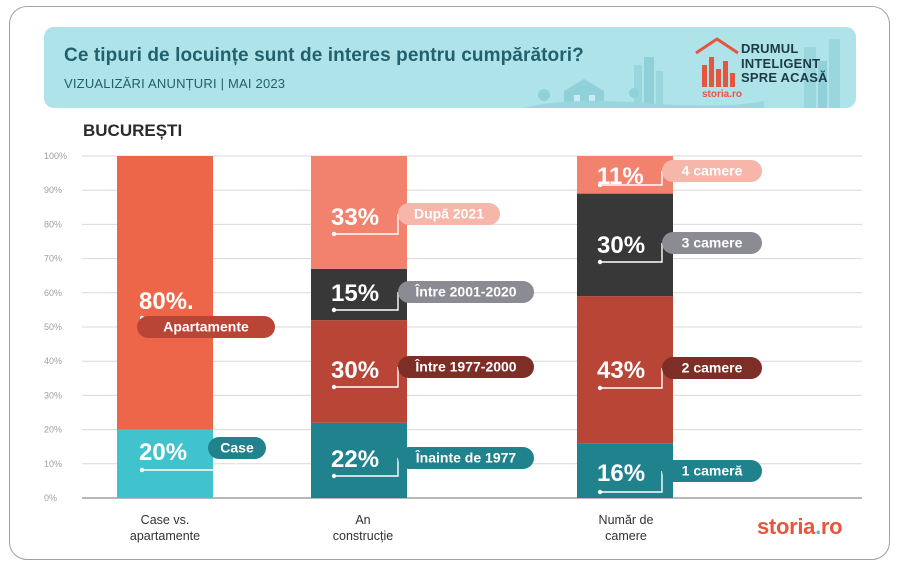  Describe the element at coordinates (165, 536) in the screenshot. I see `x-category-label: apartamente` at that location.